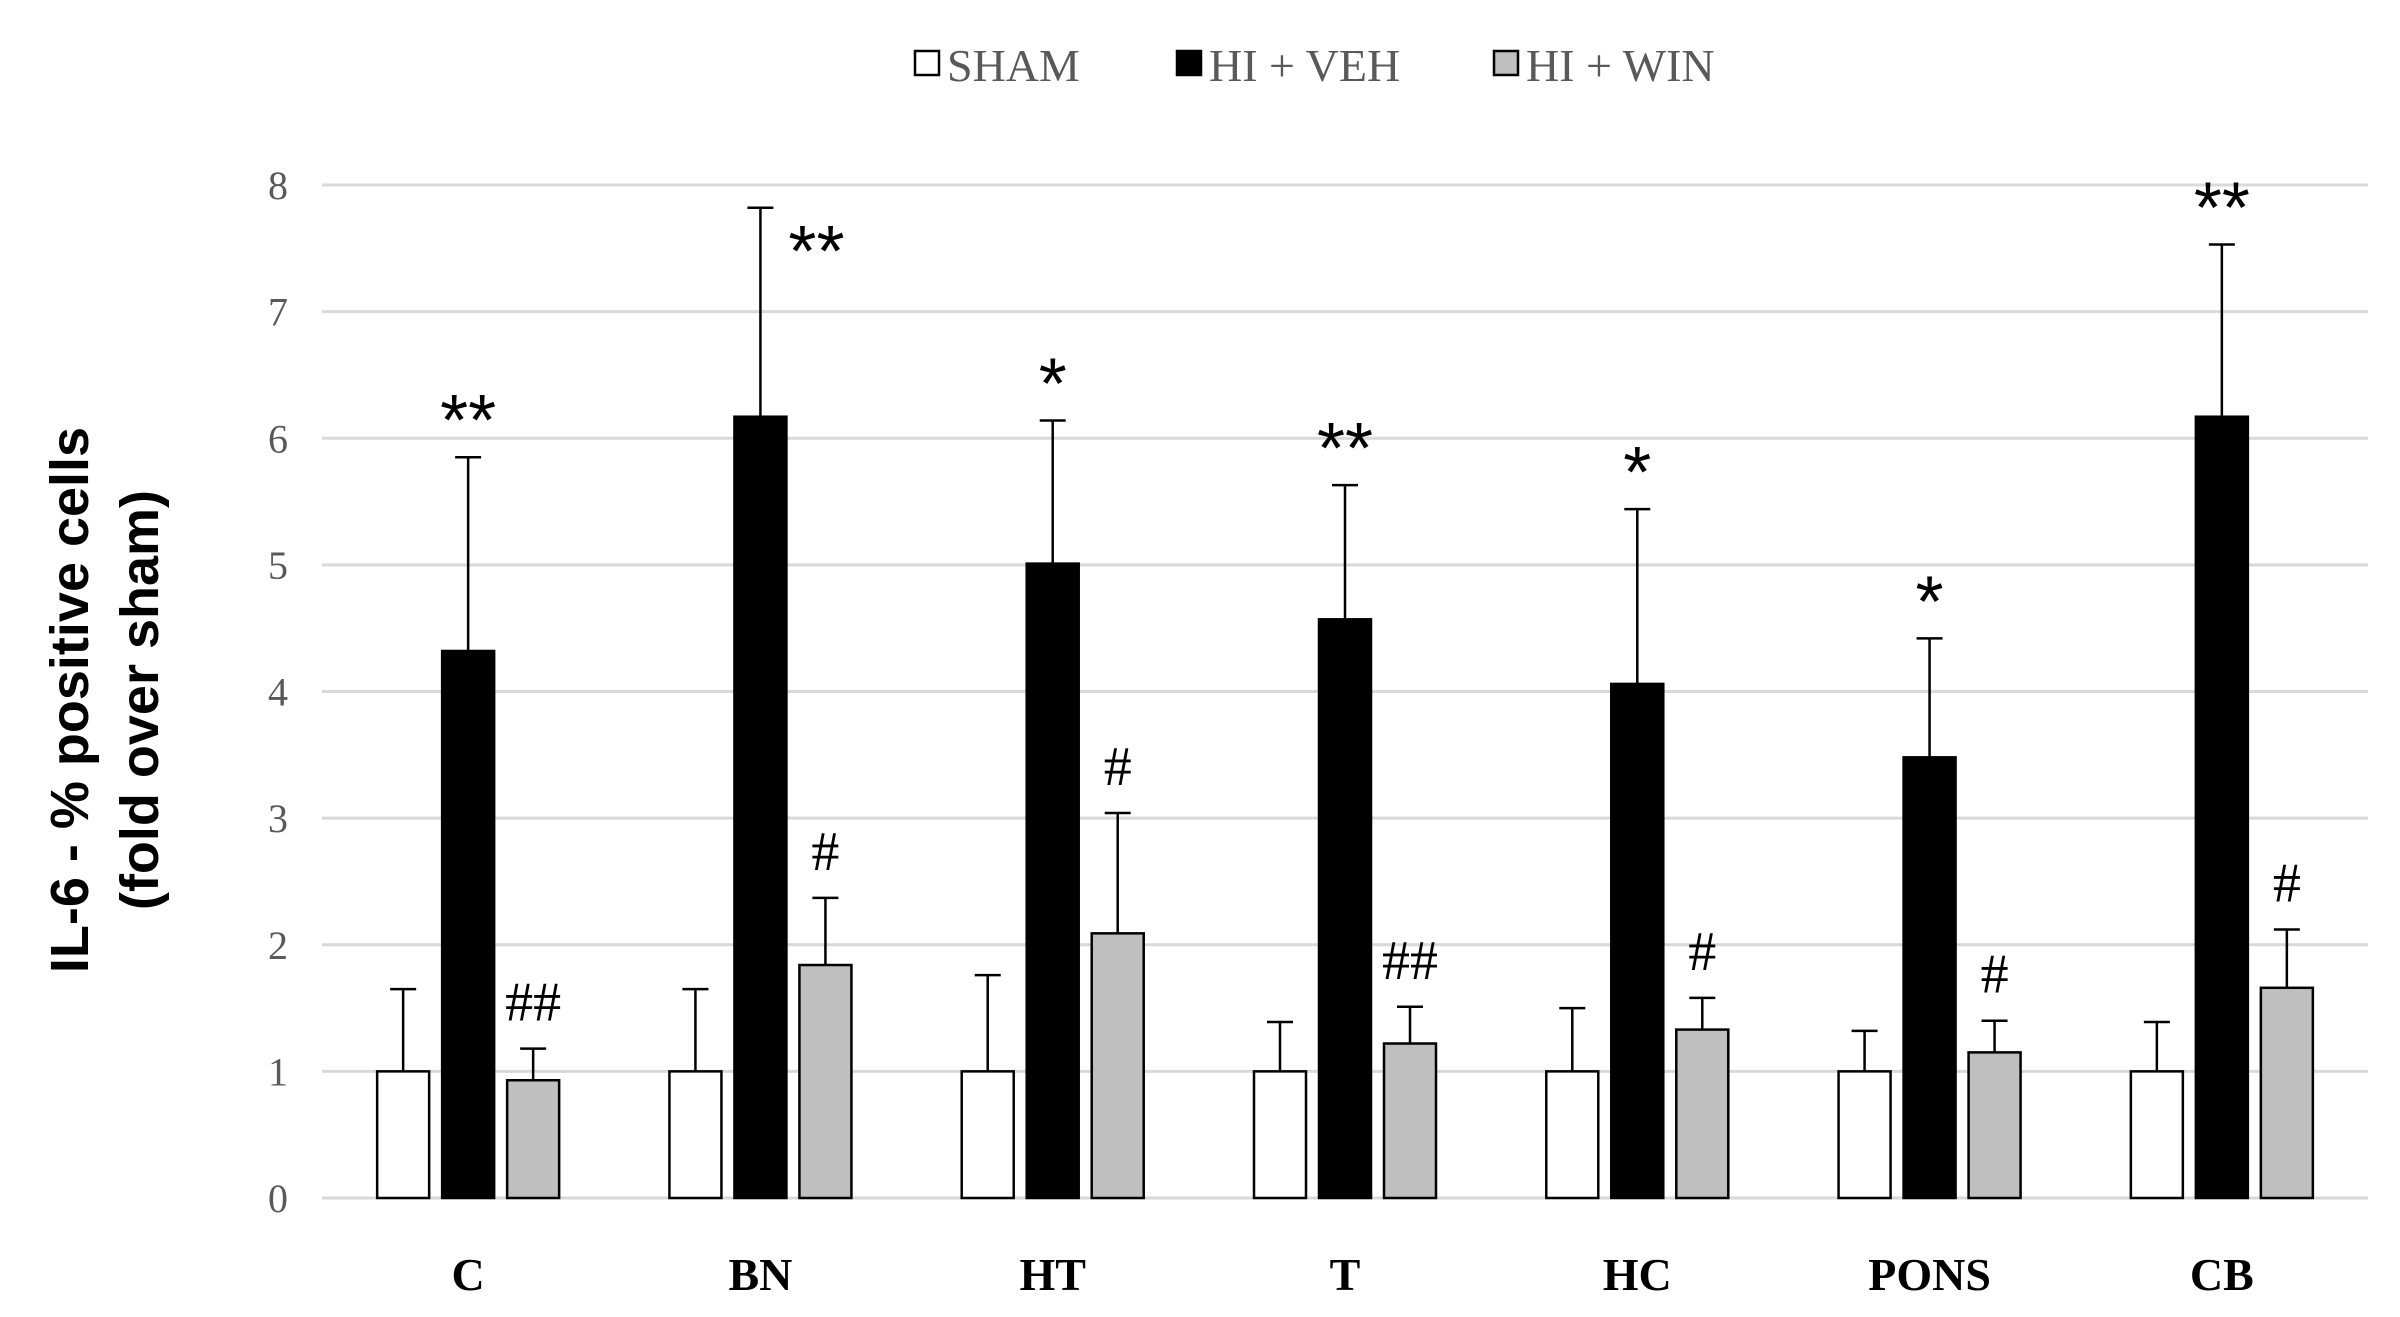 The width and height of the screenshot is (2400, 1317). Describe the element at coordinates (1117, 1066) in the screenshot. I see `bar-hi-win-ht` at that location.